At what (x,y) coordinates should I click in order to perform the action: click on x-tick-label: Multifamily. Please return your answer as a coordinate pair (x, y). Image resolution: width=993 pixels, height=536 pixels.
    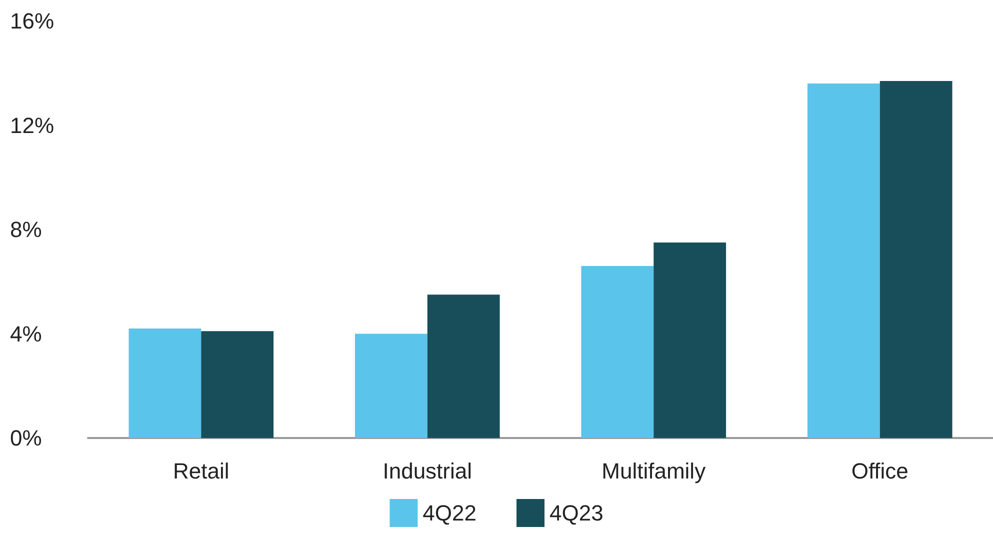
    Looking at the image, I should click on (654, 471).